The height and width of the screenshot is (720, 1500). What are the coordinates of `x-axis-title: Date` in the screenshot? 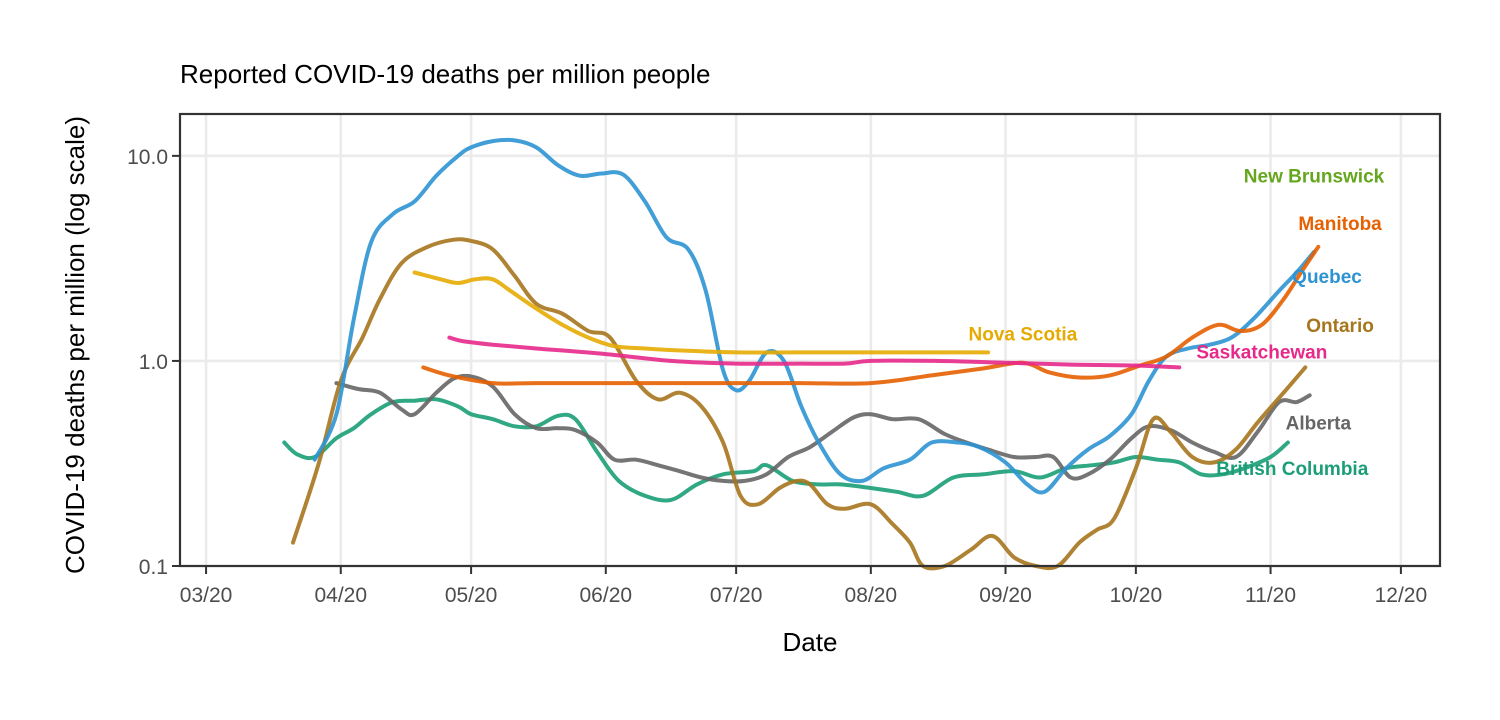 It's located at (810, 642).